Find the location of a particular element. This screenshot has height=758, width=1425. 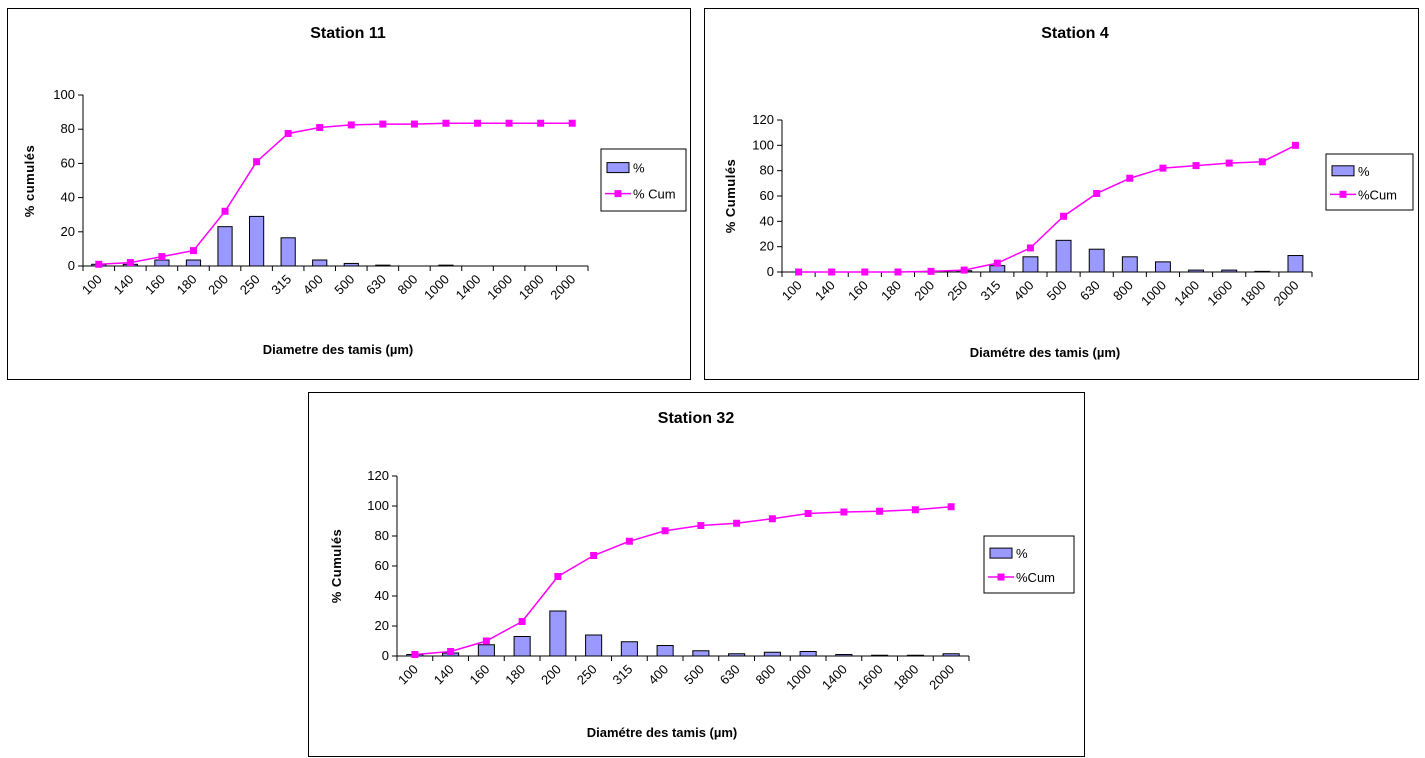

x-tick-label: 250 is located at coordinates (957, 291).